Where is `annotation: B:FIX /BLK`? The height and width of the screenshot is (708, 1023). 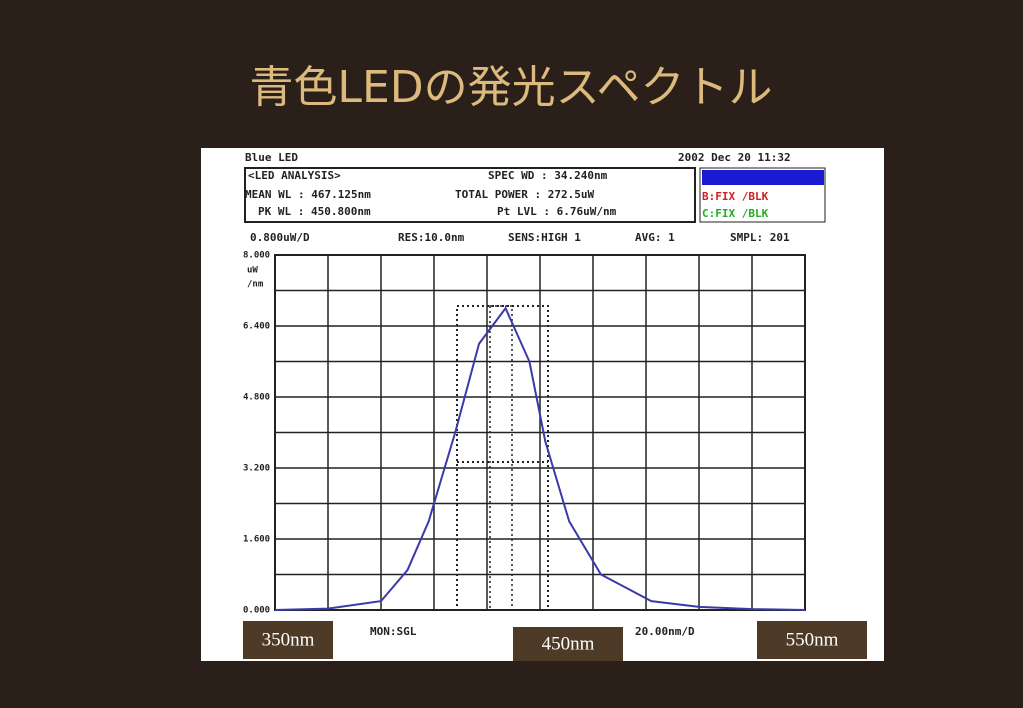
annotation: B:FIX /BLK is located at coordinates (735, 196).